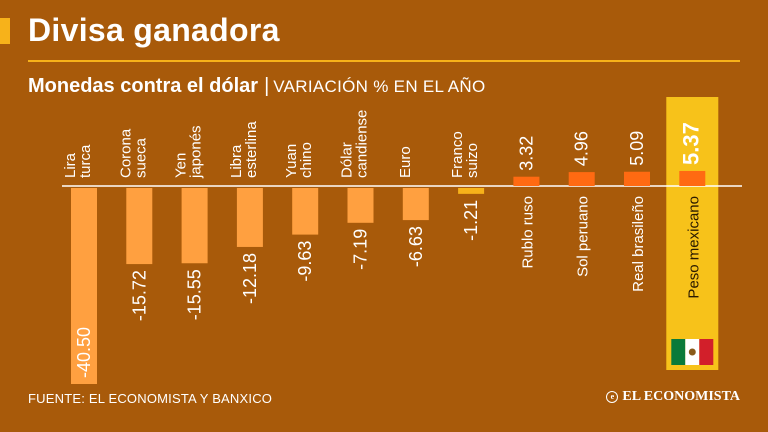  Describe the element at coordinates (306, 160) in the screenshot. I see `category-label: chino` at that location.